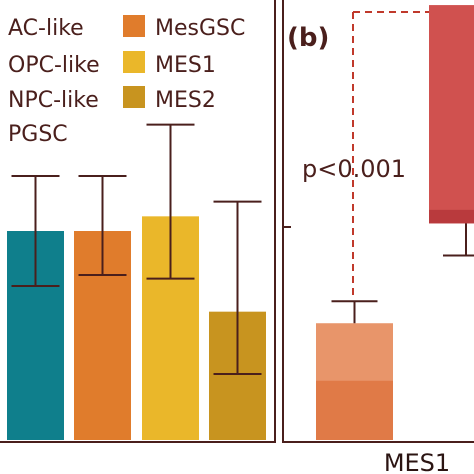 Image resolution: width=474 pixels, height=474 pixels. Describe the element at coordinates (185, 65) in the screenshot. I see `legend-label-mes1: MES1` at that location.